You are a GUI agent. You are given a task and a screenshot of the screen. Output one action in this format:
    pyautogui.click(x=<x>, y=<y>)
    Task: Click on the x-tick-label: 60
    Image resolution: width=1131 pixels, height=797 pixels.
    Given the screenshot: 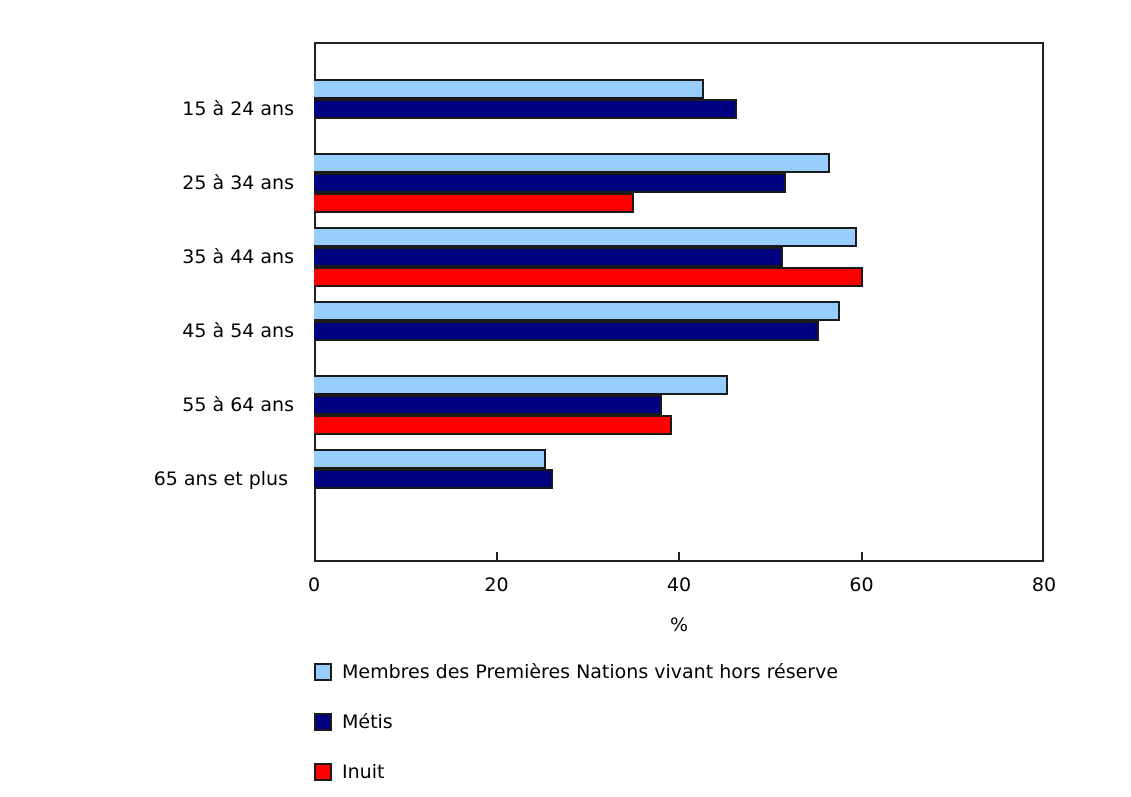 What is the action you would take?
    pyautogui.click(x=861, y=585)
    